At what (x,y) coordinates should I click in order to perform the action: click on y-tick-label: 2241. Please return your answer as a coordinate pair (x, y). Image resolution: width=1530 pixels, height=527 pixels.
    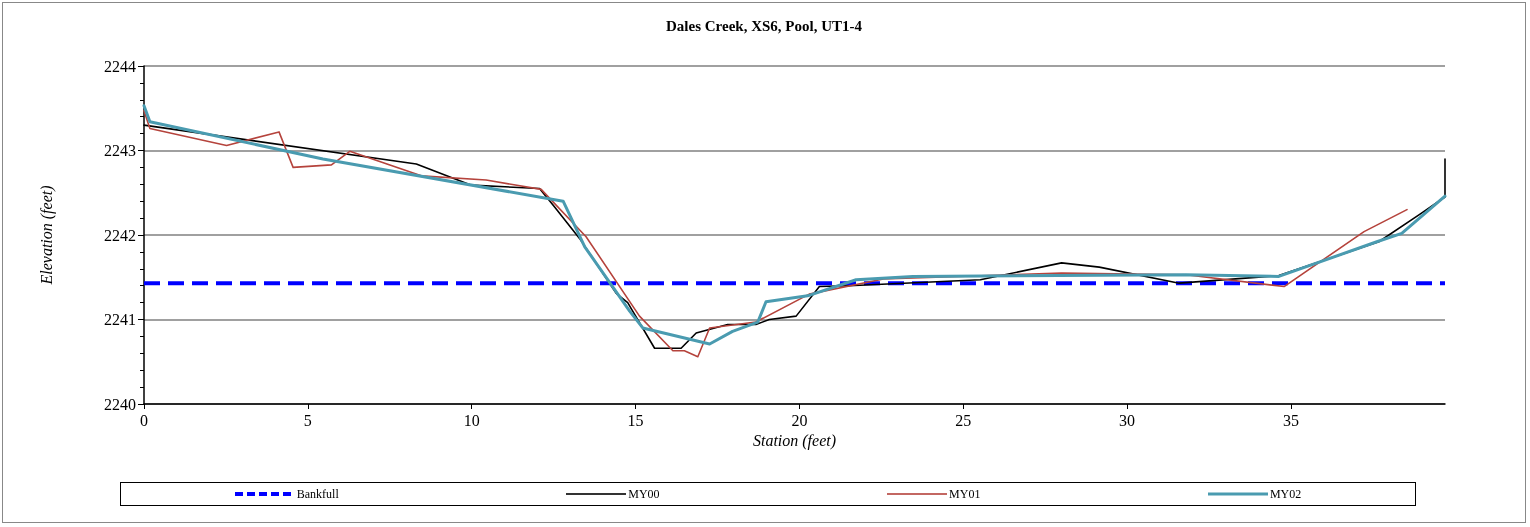
    Looking at the image, I should click on (120, 319).